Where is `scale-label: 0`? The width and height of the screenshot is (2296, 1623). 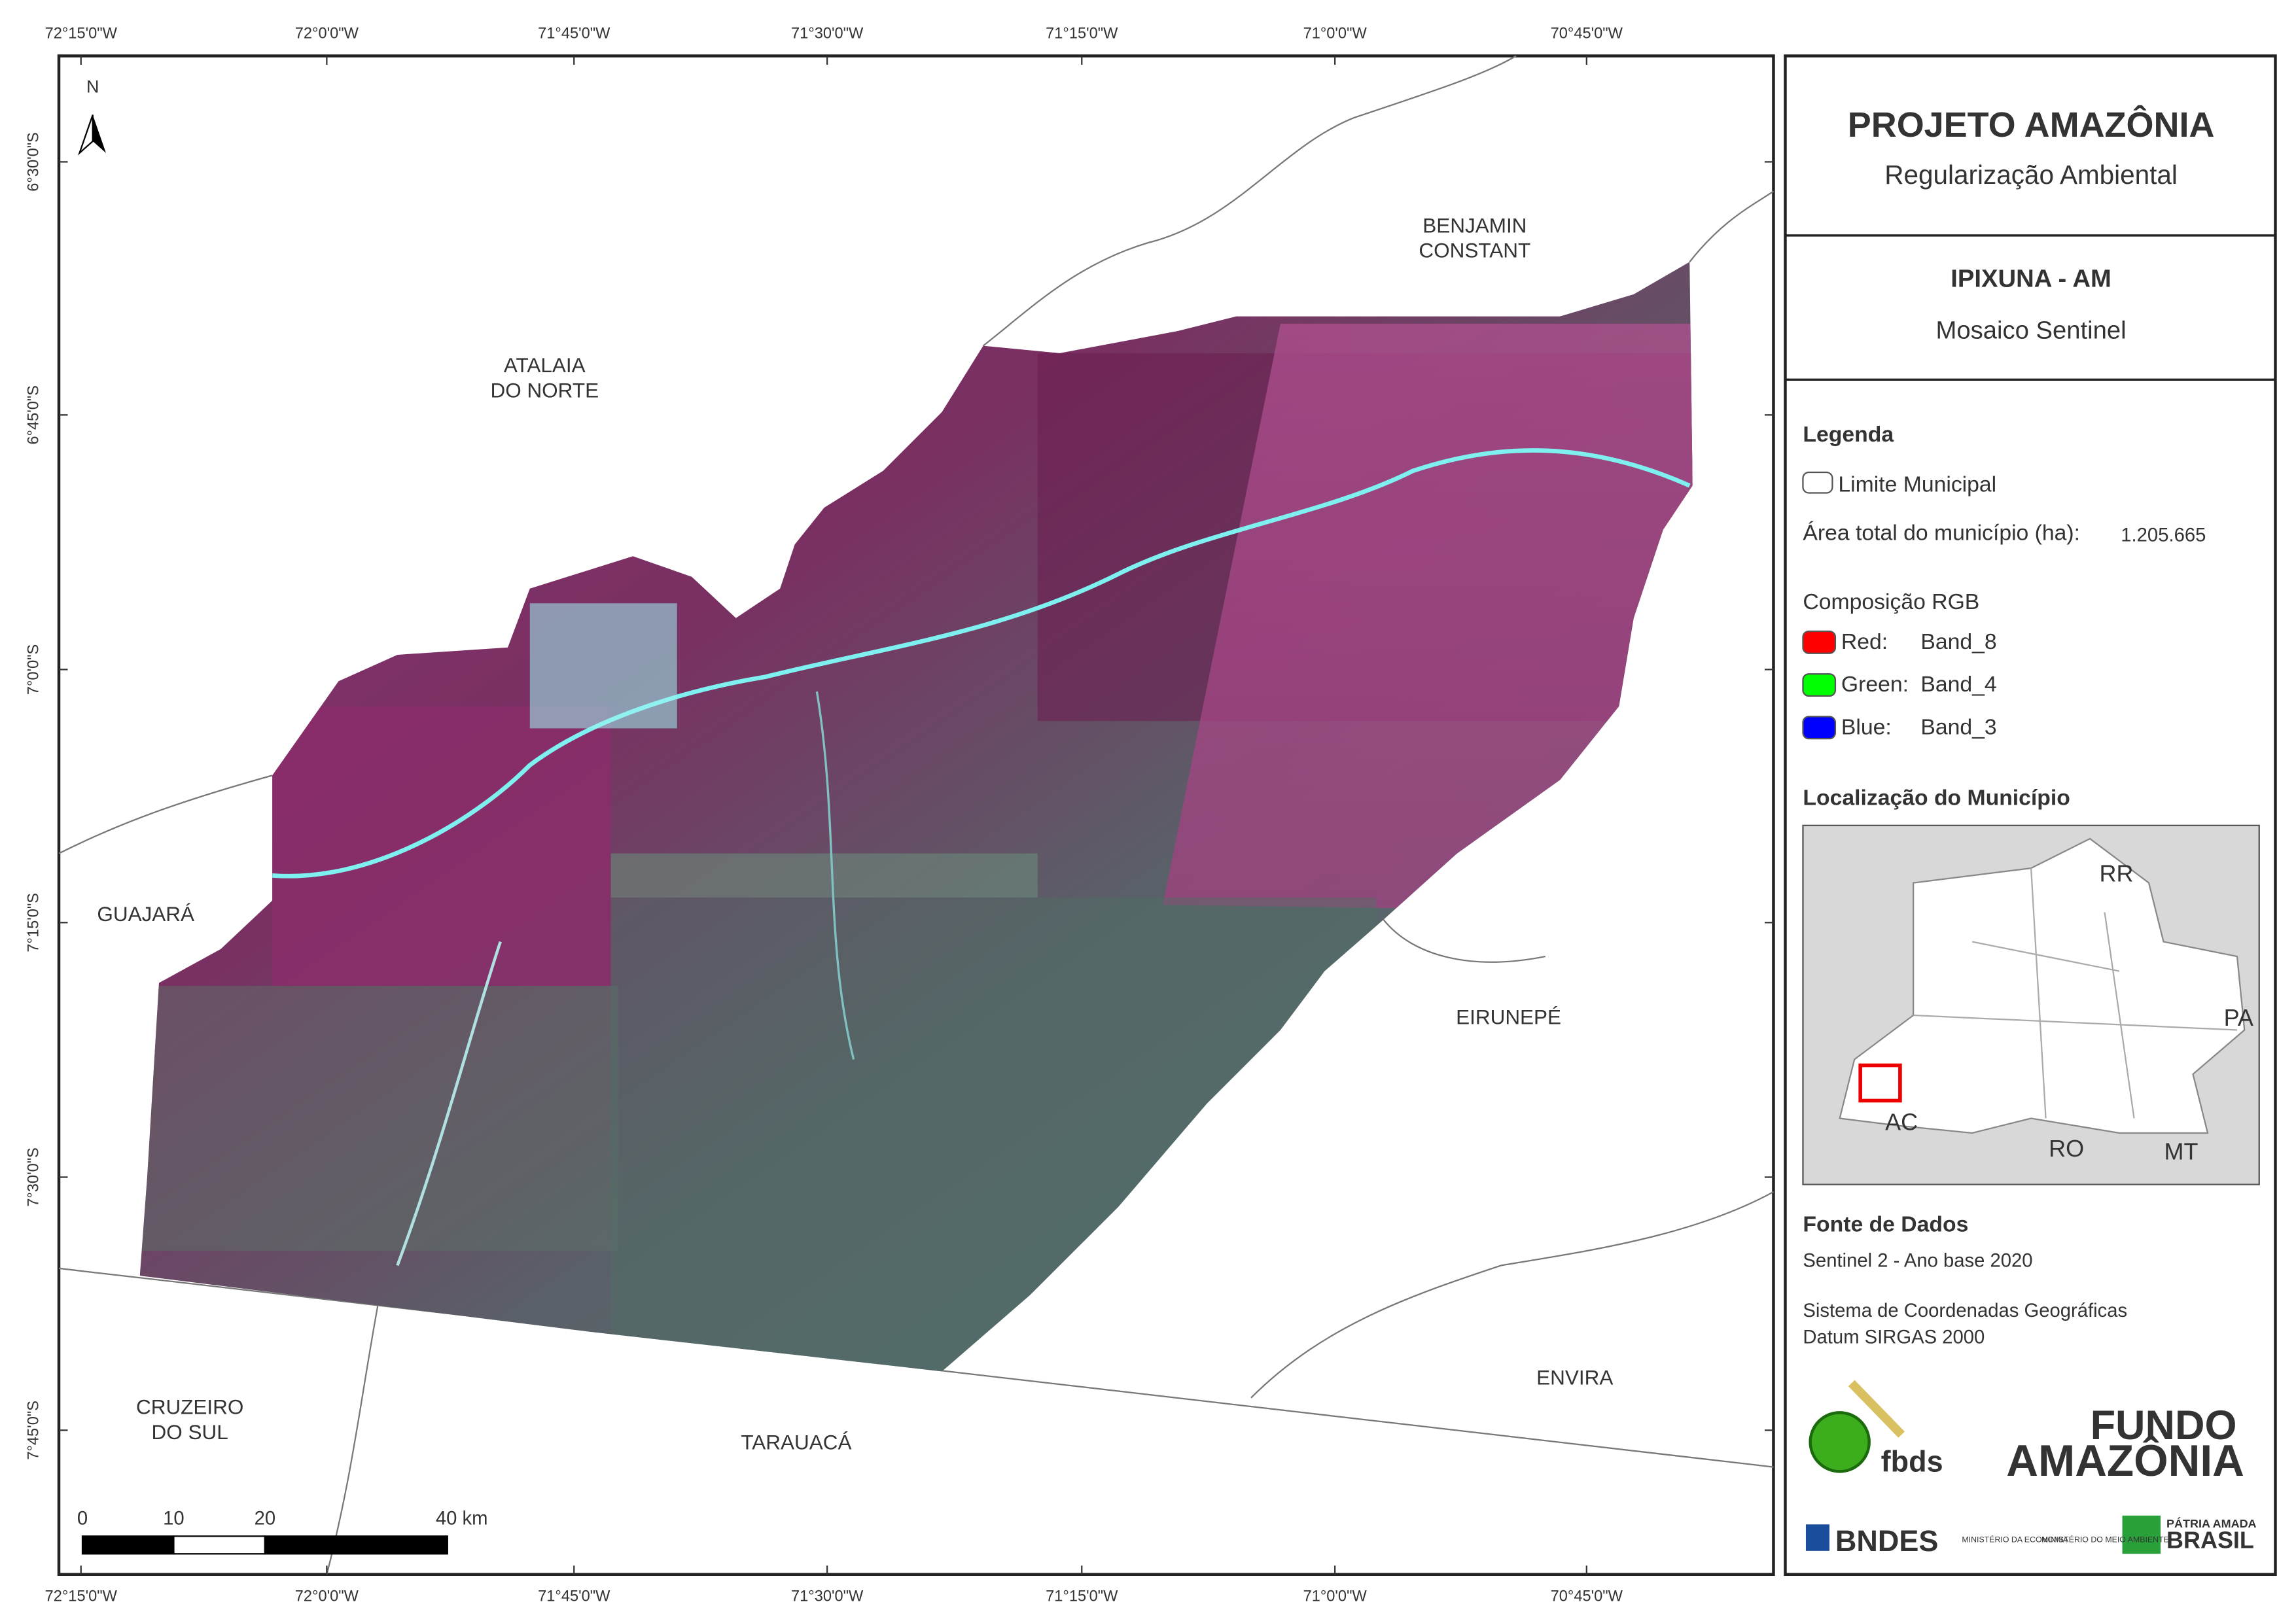 scale-label: 0 is located at coordinates (82, 1518).